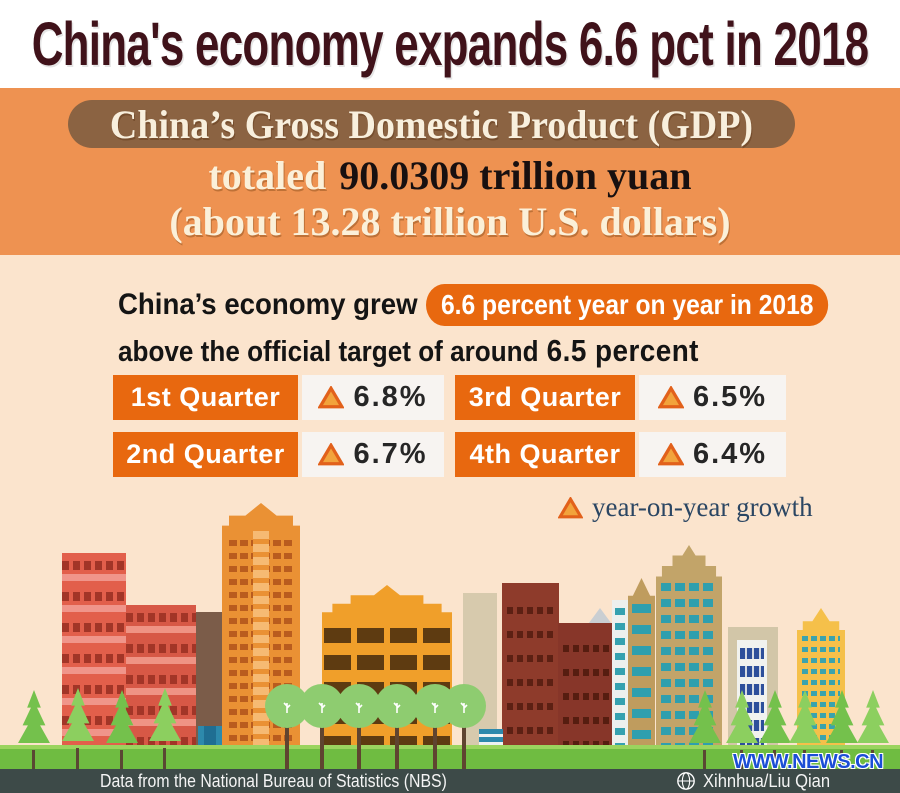  Describe the element at coordinates (205, 397) in the screenshot. I see `quarter-label: 1st Quarter` at that location.